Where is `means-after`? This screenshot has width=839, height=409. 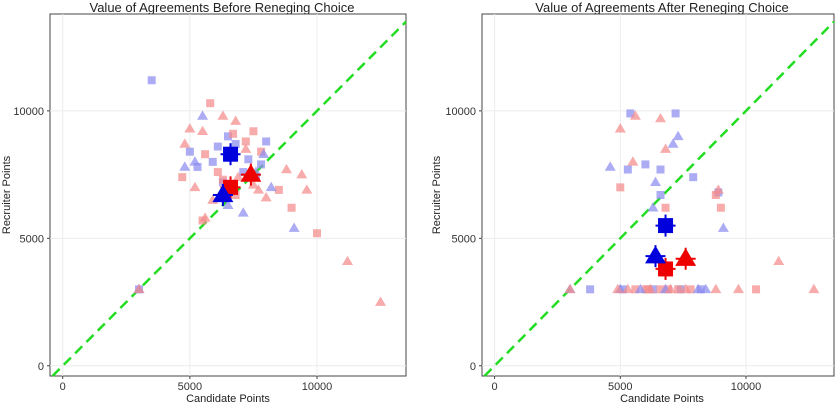 means-after is located at coordinates (671, 247).